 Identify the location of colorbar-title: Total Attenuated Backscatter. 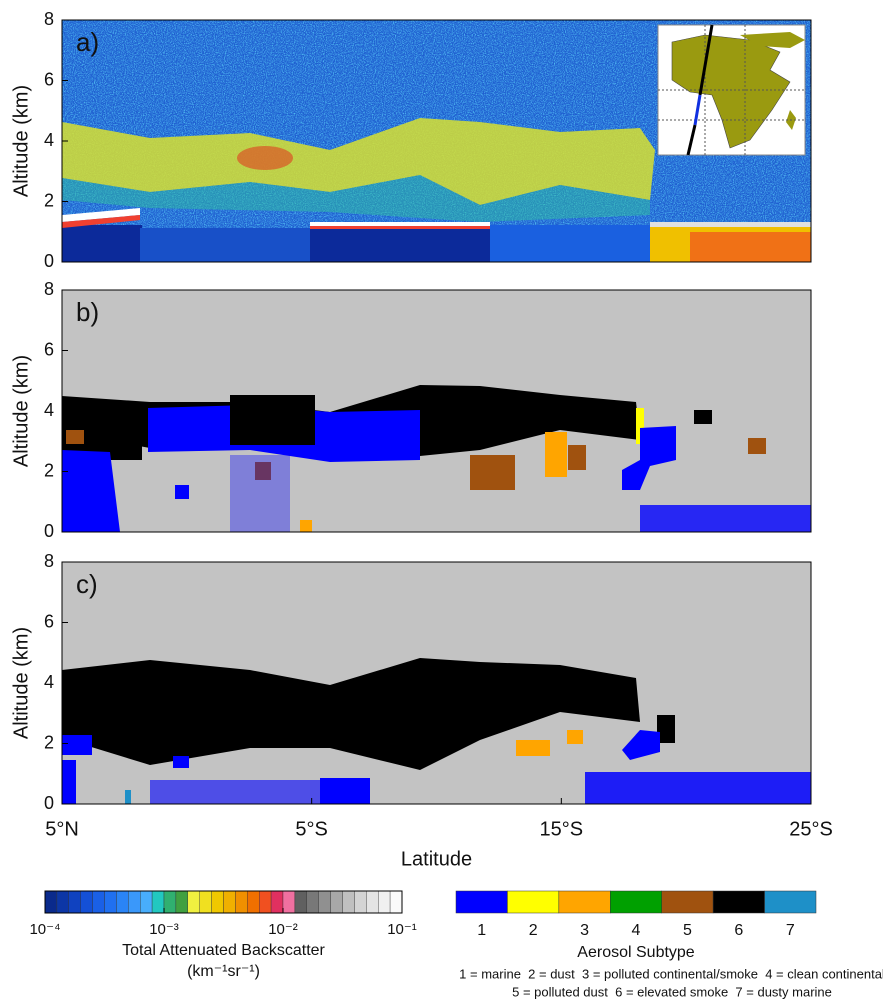
(223, 950).